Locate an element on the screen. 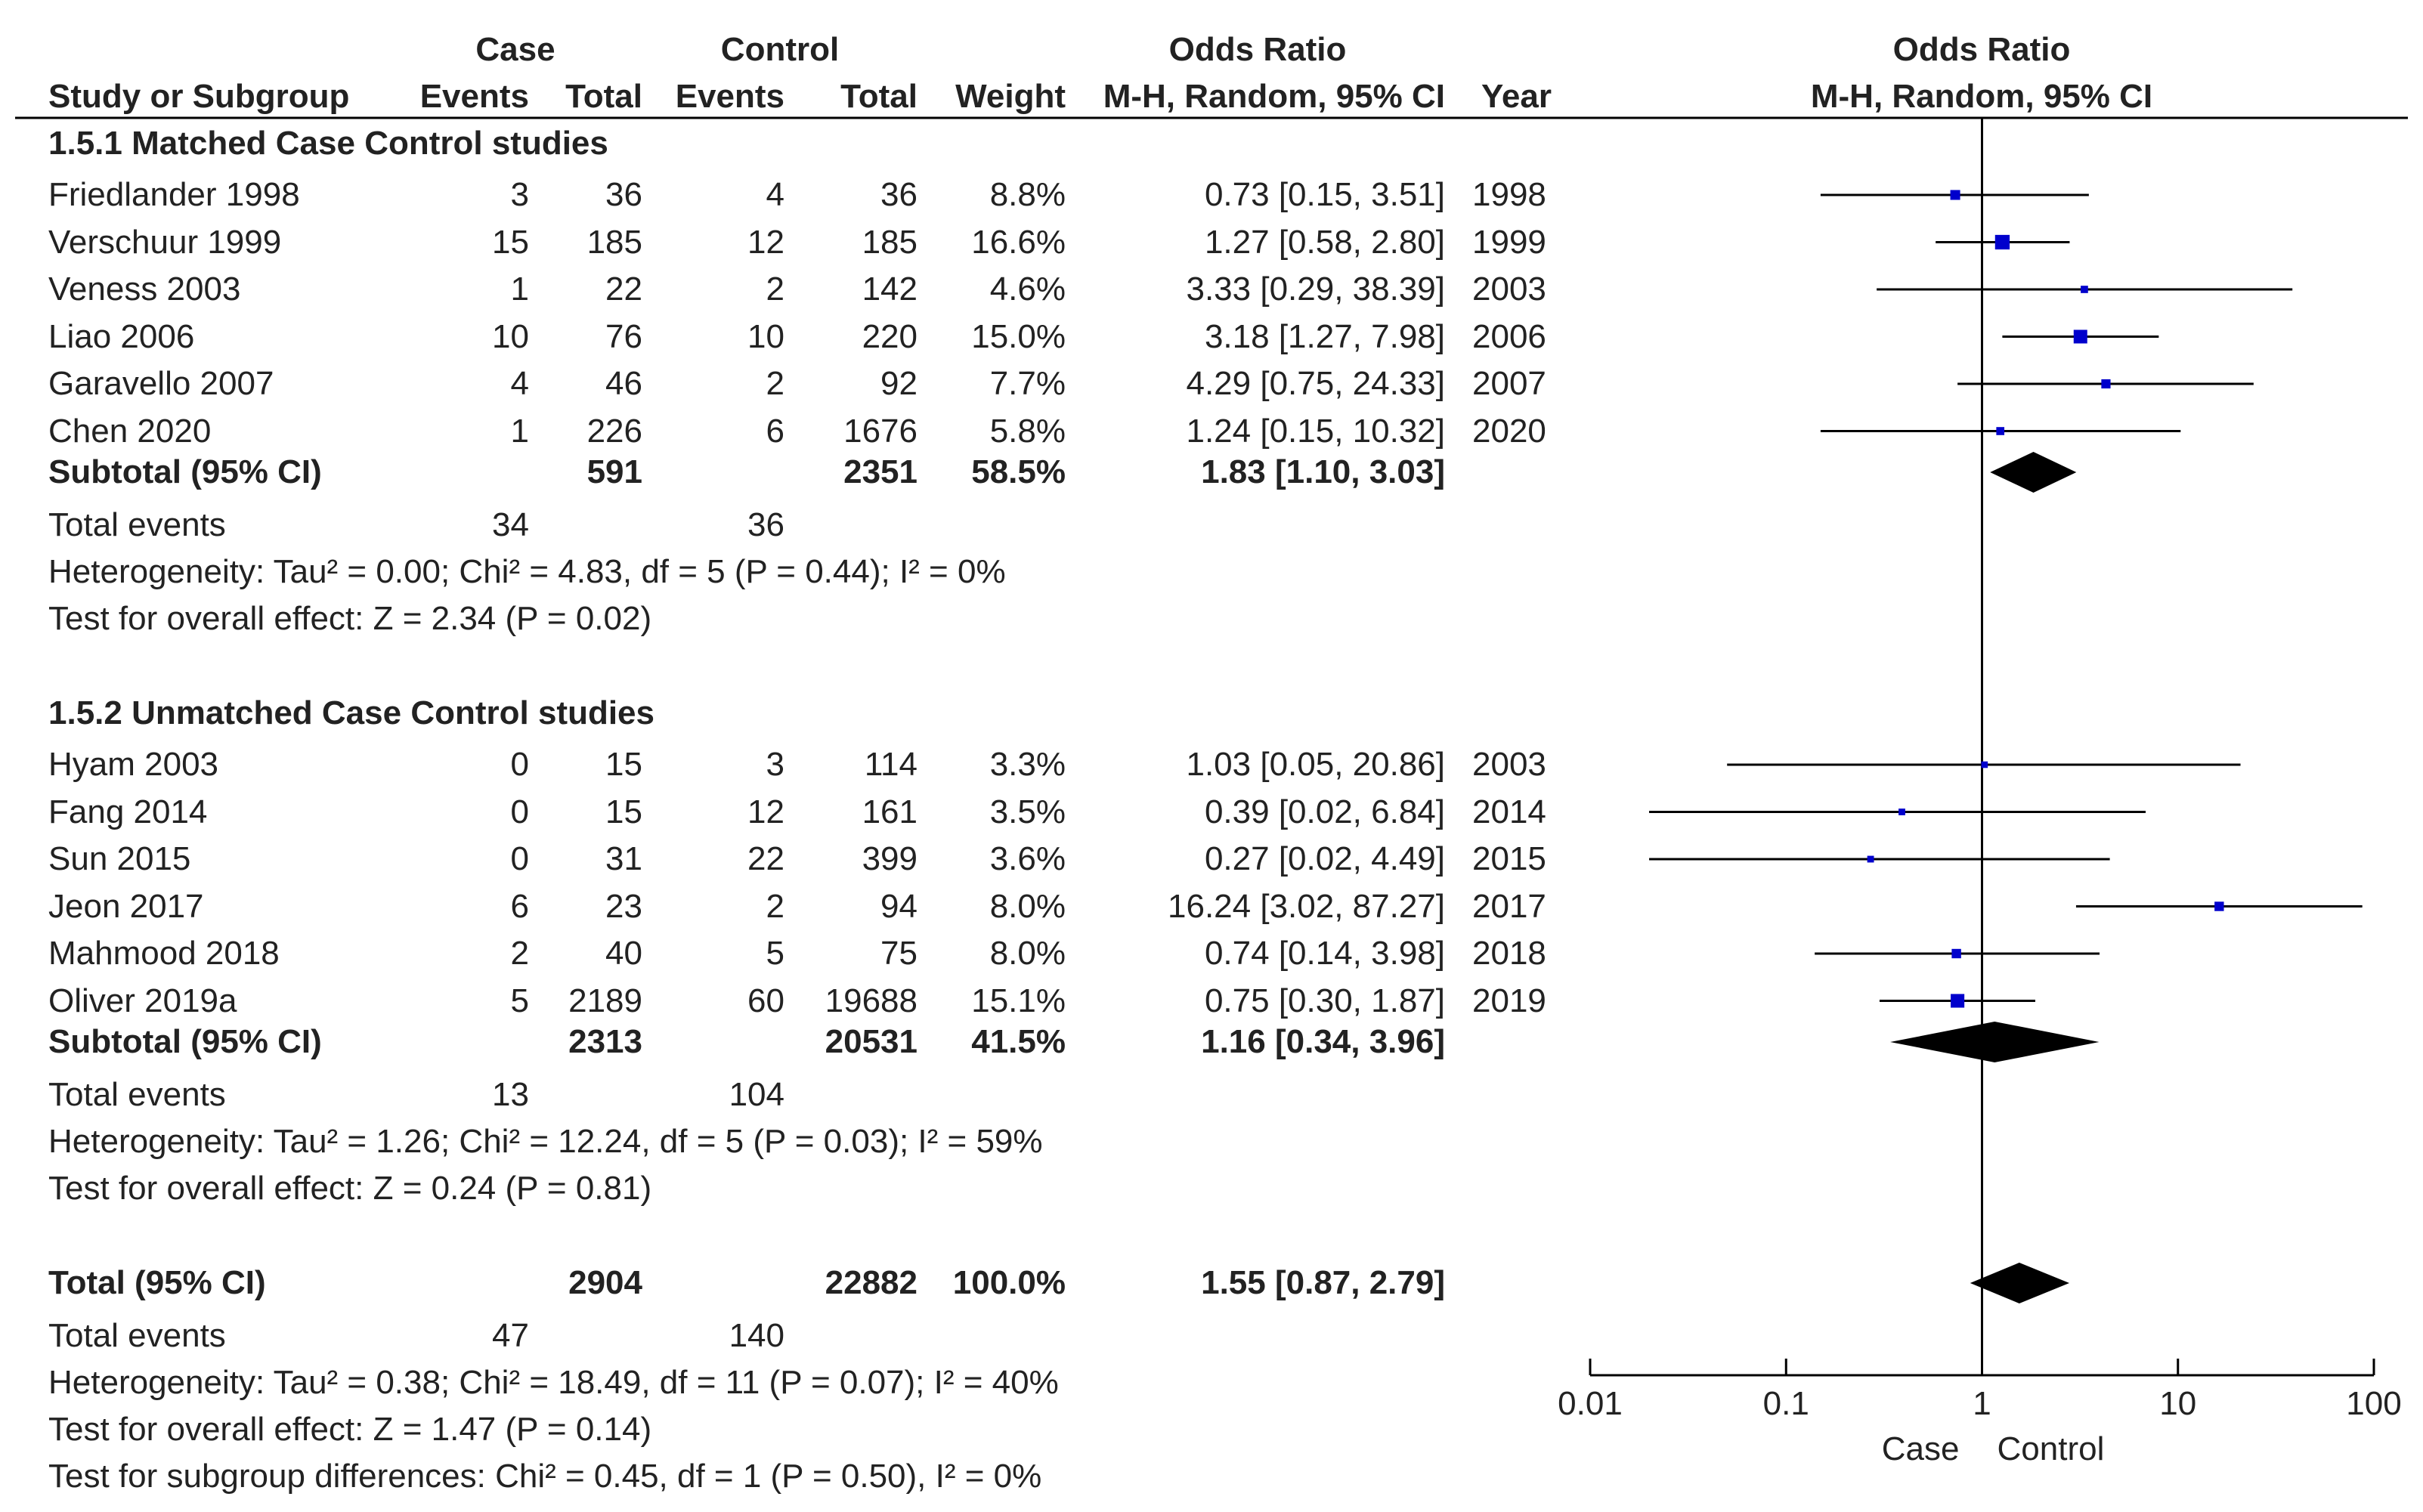 The width and height of the screenshot is (2423, 1512). control-events: 5 is located at coordinates (775, 953).